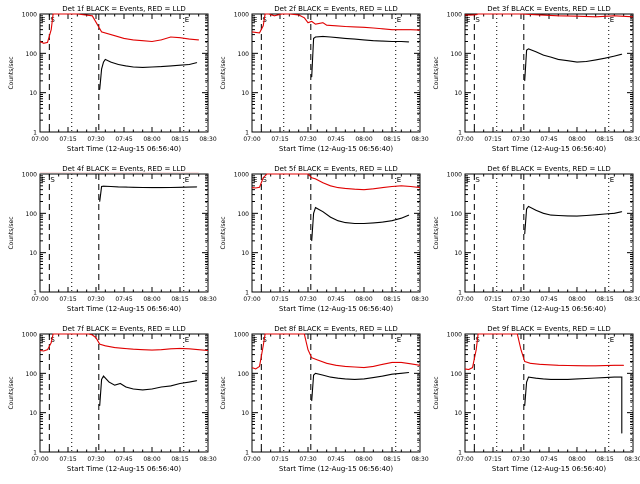 The image size is (640, 484). I want to click on marker-label: S, so click(264, 340).